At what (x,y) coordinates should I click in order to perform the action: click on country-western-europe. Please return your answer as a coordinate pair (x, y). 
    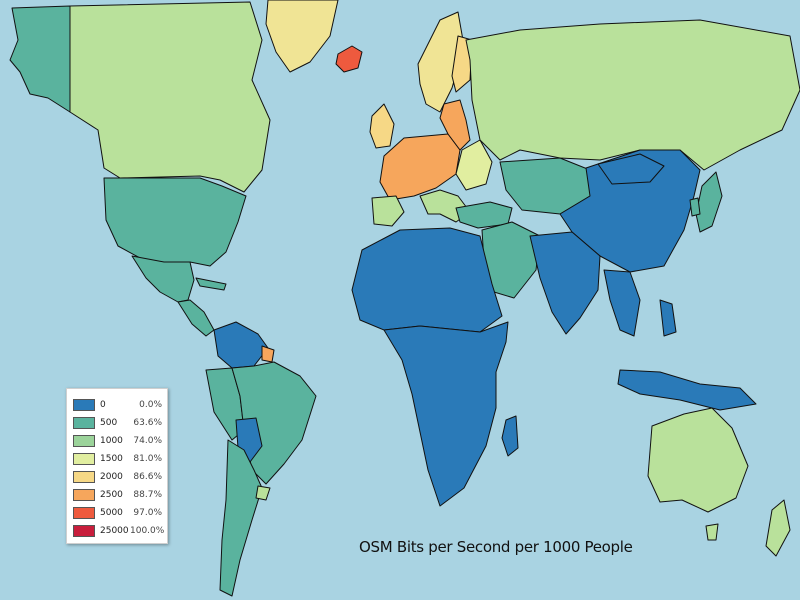
    Looking at the image, I should click on (420, 167).